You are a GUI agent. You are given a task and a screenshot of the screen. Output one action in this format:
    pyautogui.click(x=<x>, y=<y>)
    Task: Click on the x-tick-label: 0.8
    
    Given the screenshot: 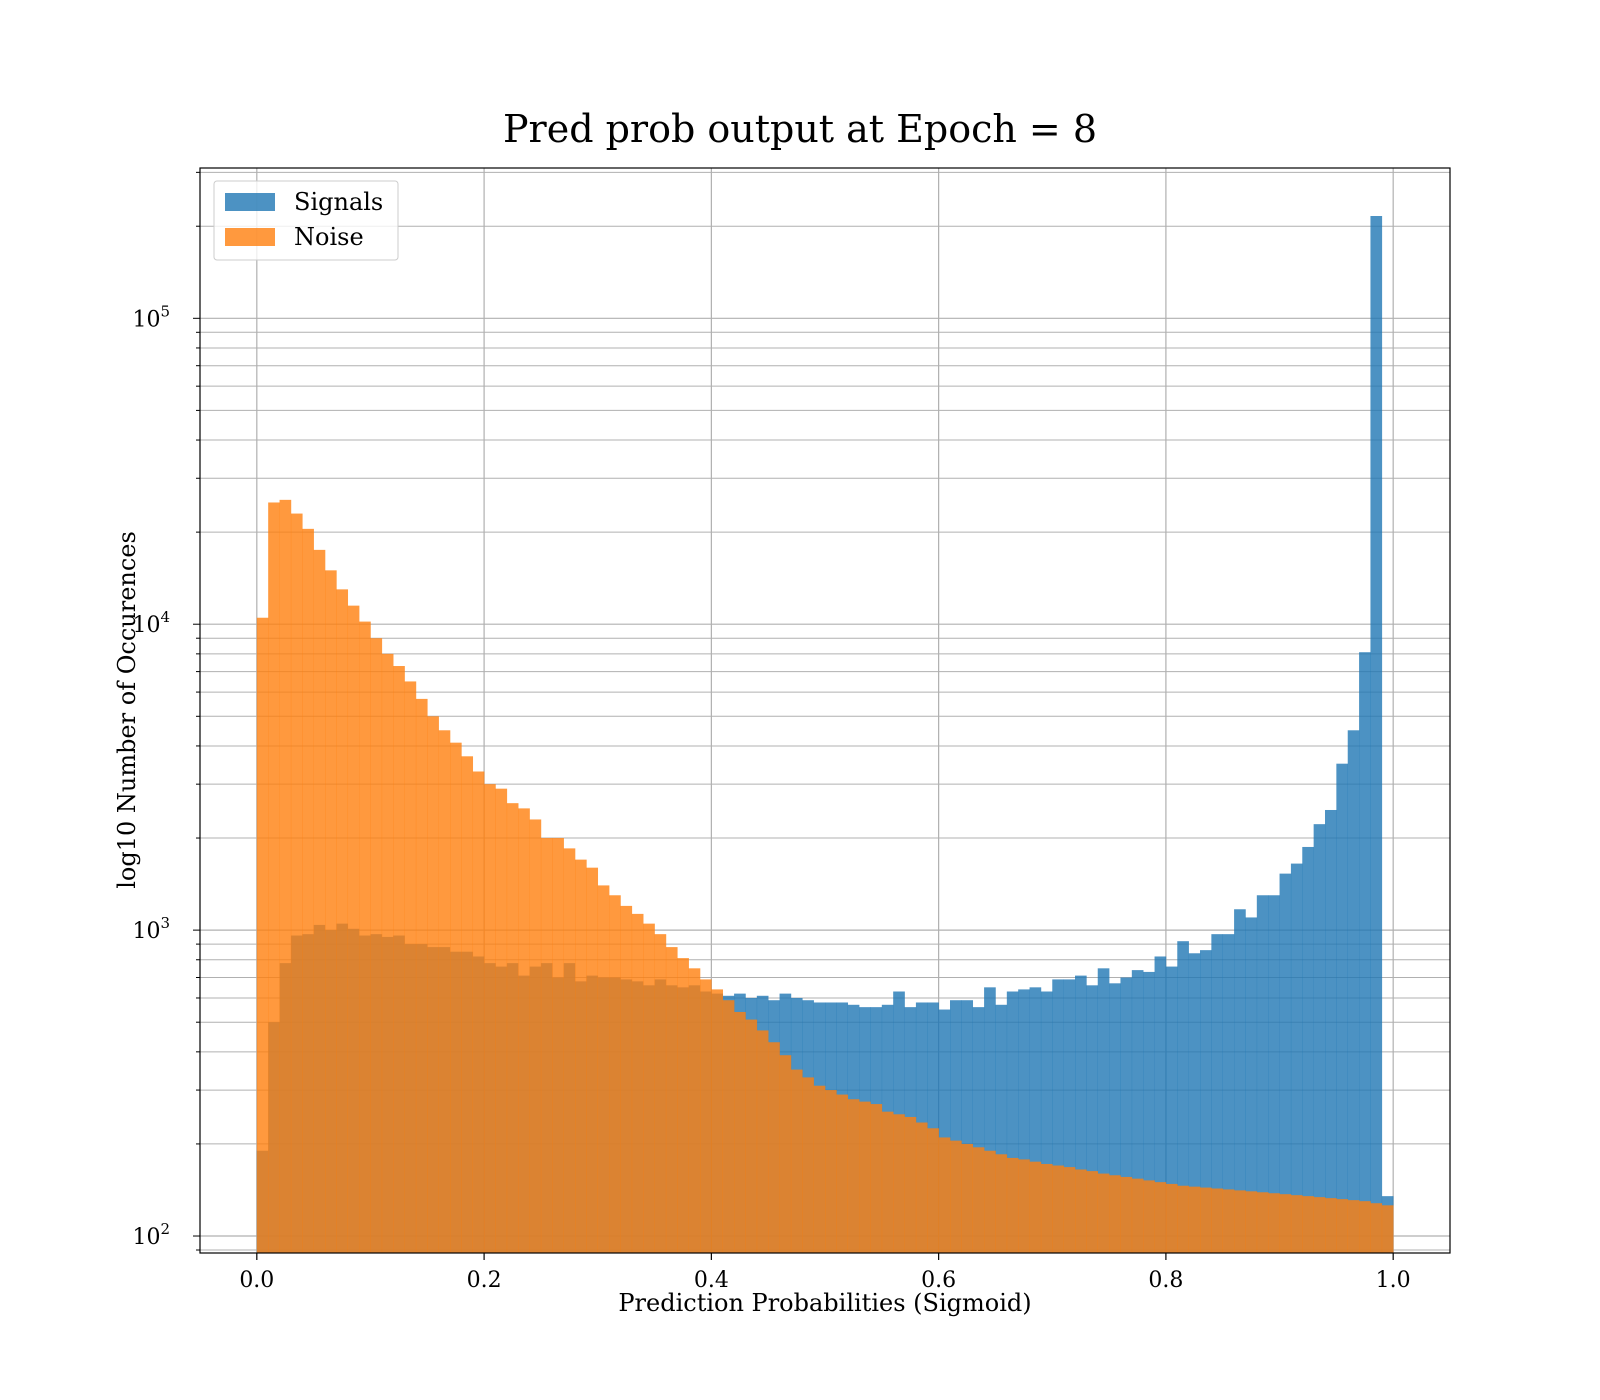 What is the action you would take?
    pyautogui.click(x=1165, y=1280)
    